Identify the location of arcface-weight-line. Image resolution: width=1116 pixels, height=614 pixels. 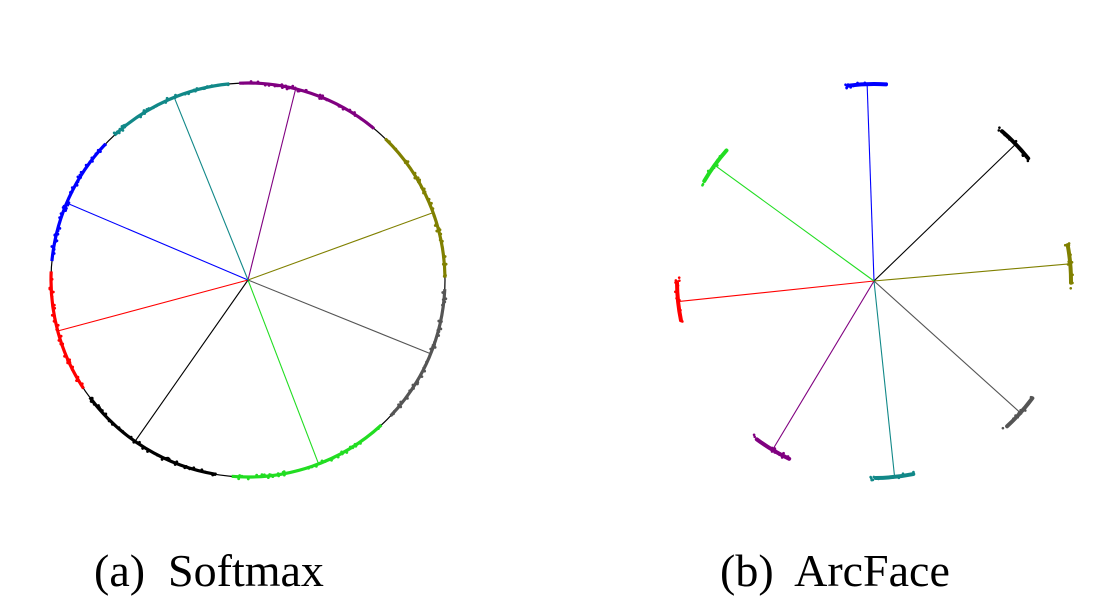
(947, 347).